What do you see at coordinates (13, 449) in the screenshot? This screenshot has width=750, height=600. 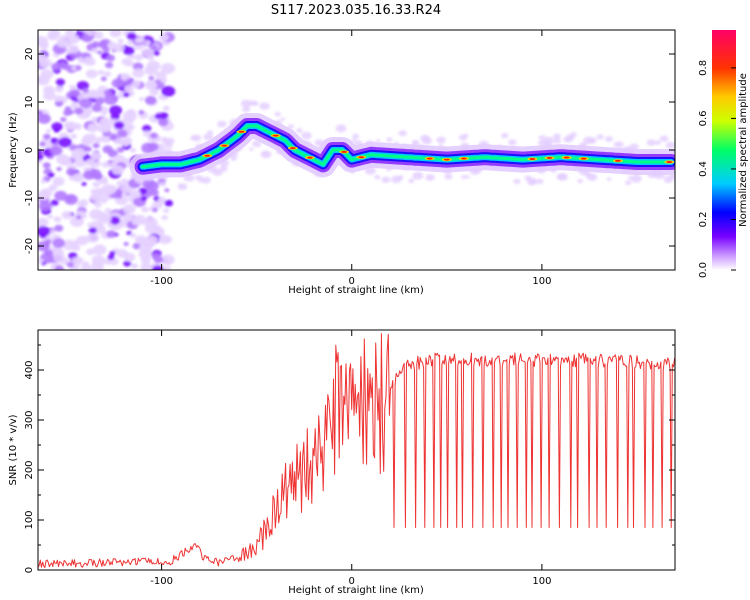 I see `snr-ylabel: SNR (10 * v/v)` at bounding box center [13, 449].